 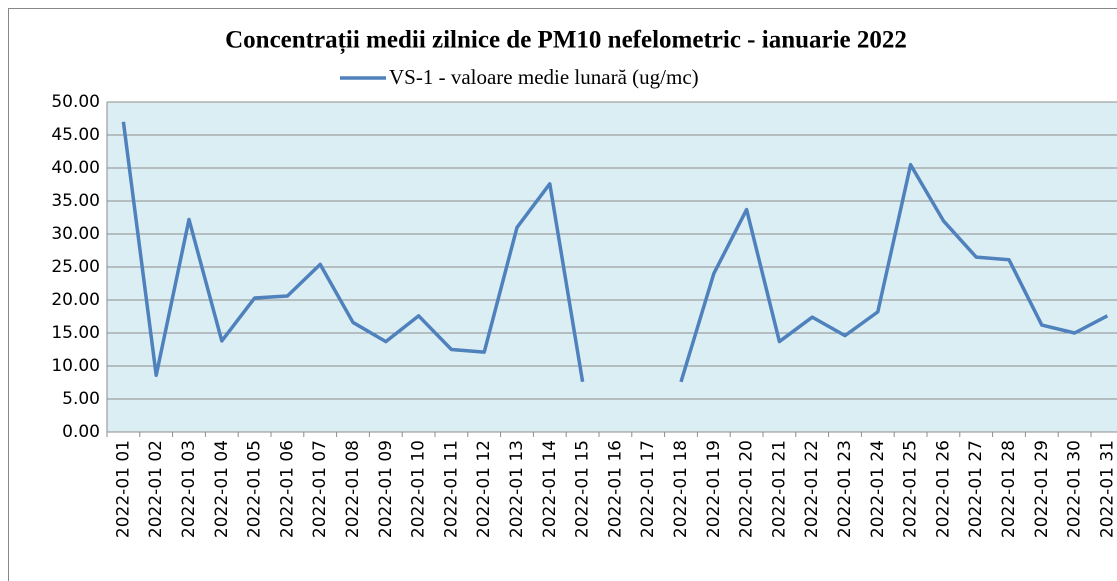 I want to click on x-tick-label: 2022-01 05, so click(x=255, y=489).